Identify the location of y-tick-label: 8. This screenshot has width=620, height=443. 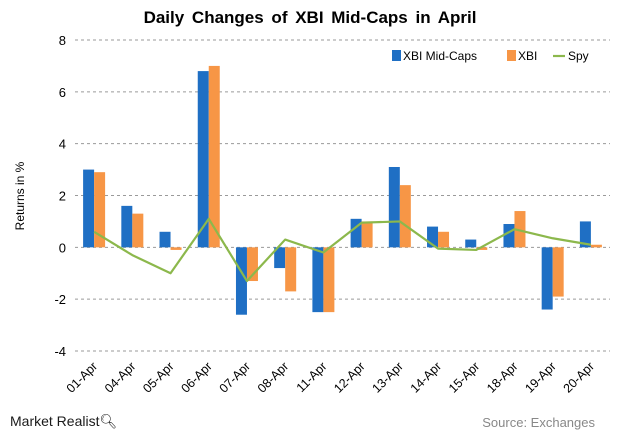
(62, 40).